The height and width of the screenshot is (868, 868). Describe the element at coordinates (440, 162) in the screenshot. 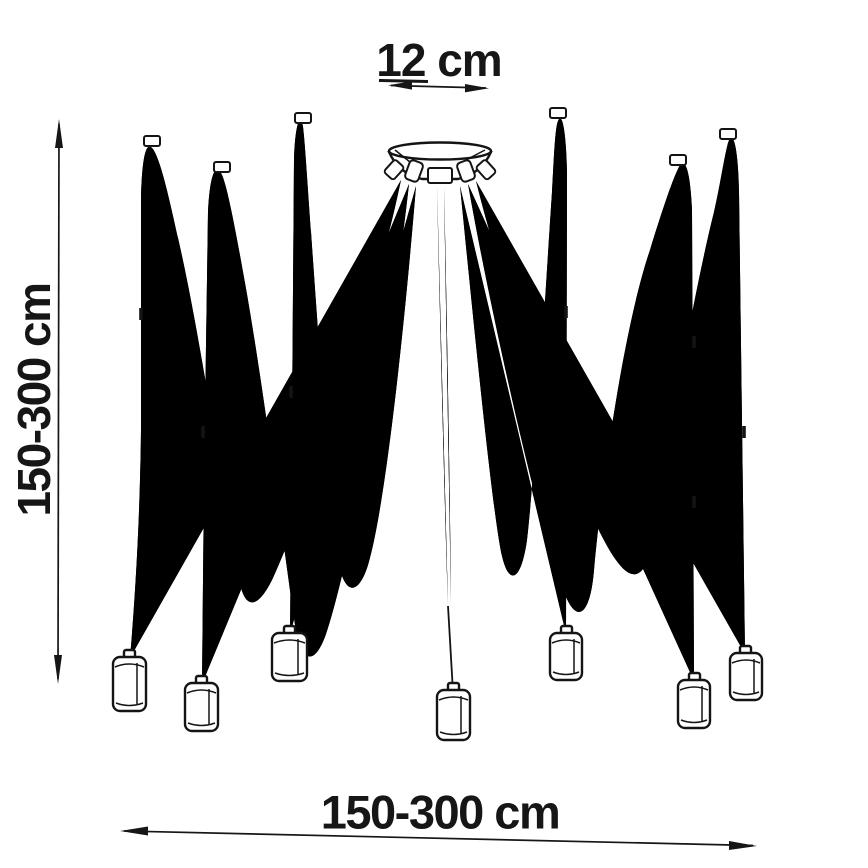

I see `ceiling-canopy` at that location.